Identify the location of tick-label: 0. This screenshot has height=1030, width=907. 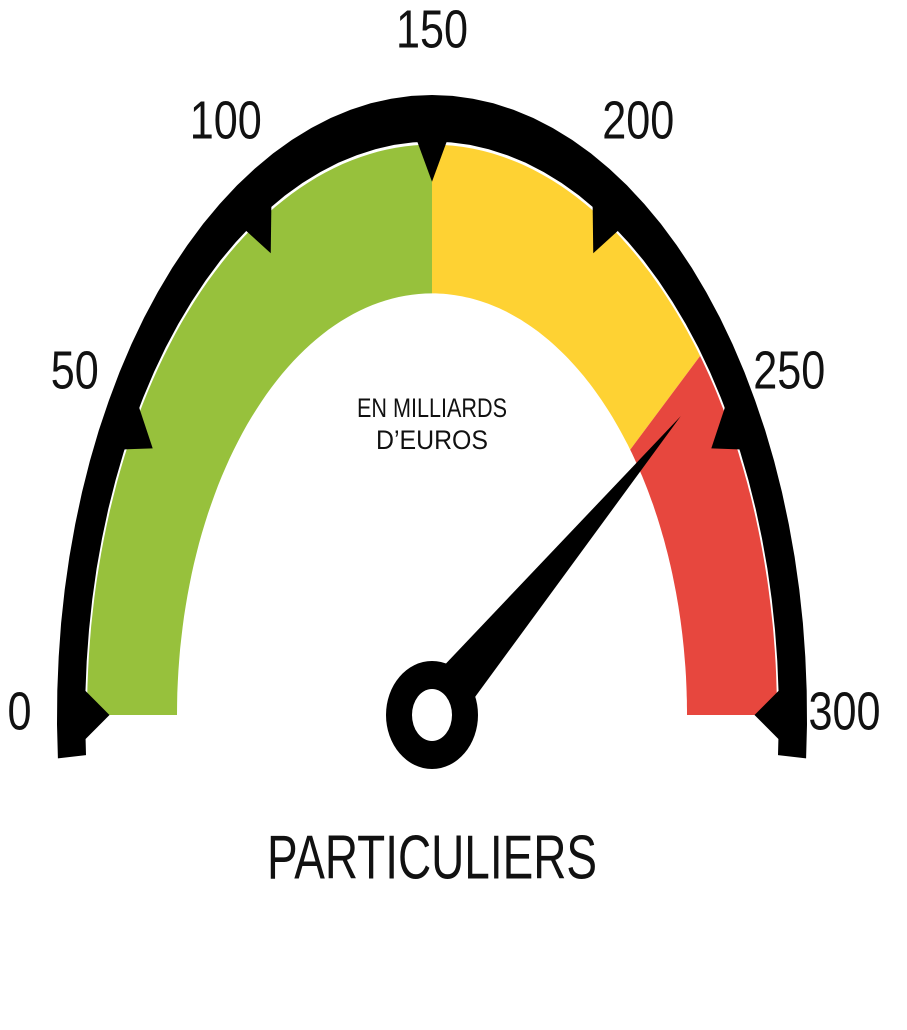
(19, 712).